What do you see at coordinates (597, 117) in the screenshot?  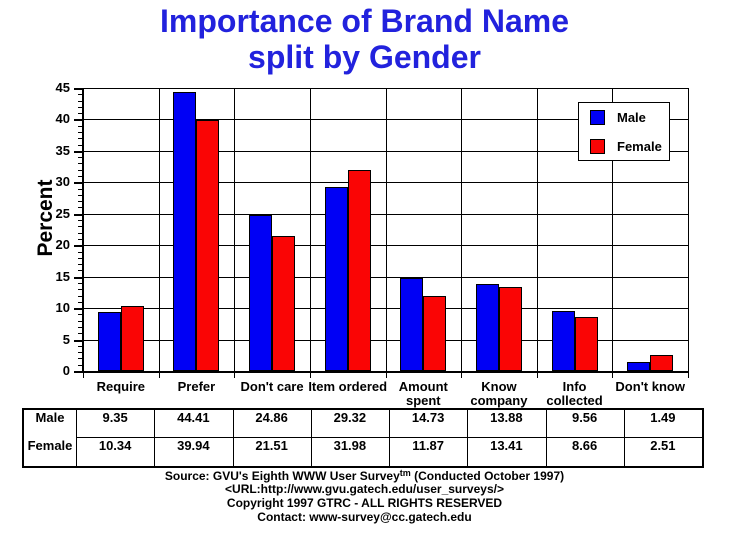 I see `legend-swatch-male` at bounding box center [597, 117].